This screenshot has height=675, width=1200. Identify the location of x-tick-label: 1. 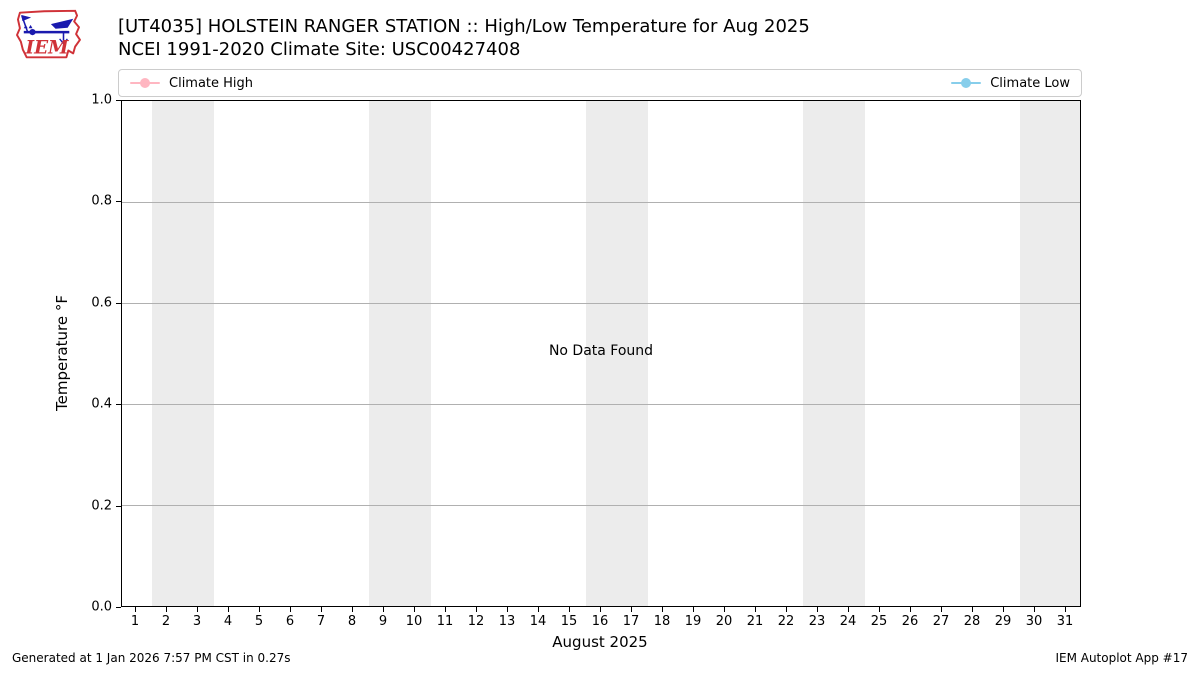
(135, 621).